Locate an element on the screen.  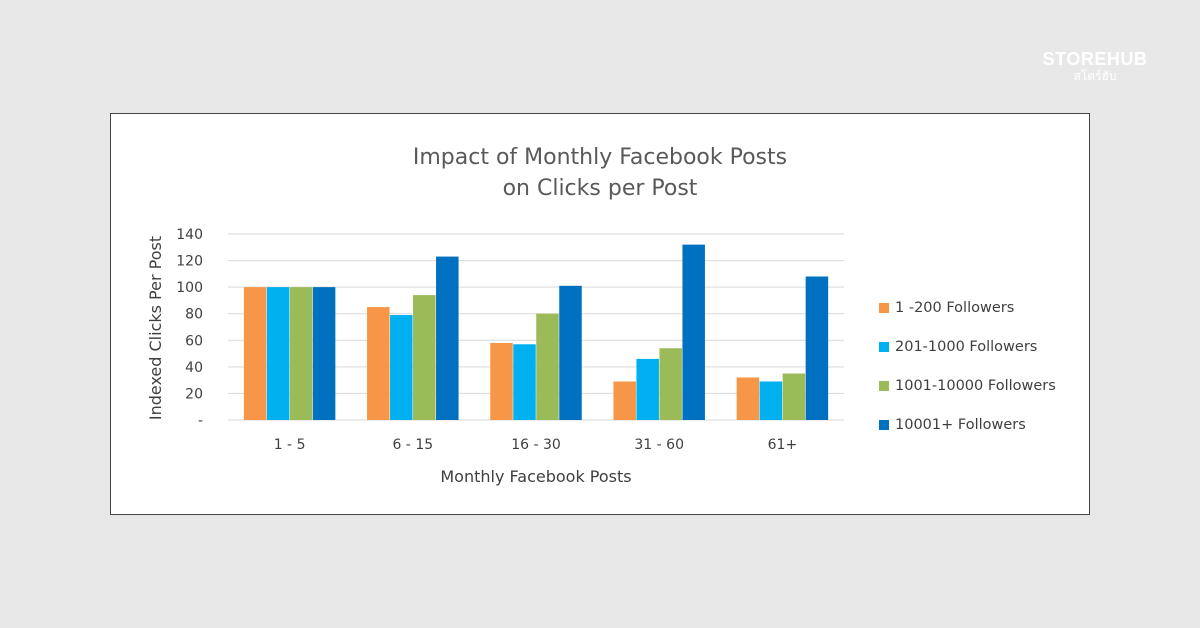
legend-label: 10001+ Followers is located at coordinates (960, 424).